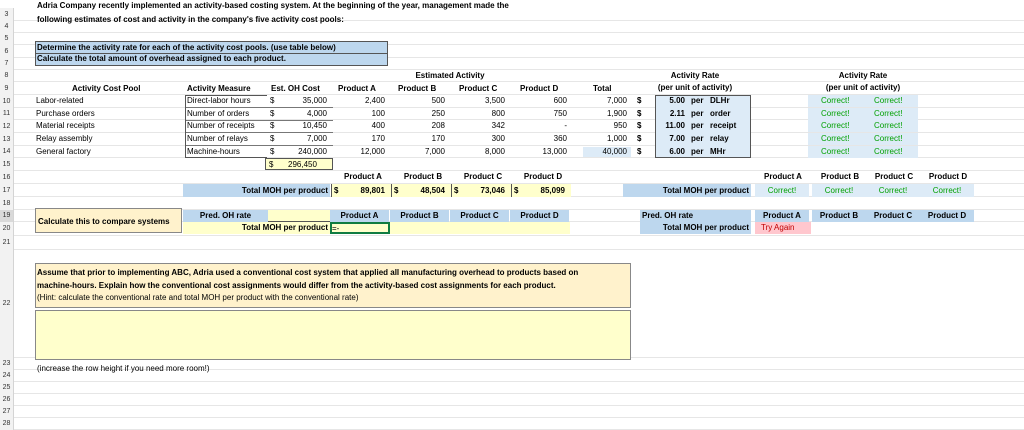  Describe the element at coordinates (256, 228) in the screenshot. I see `compare-total-label-cell: Total MOH per product` at that location.